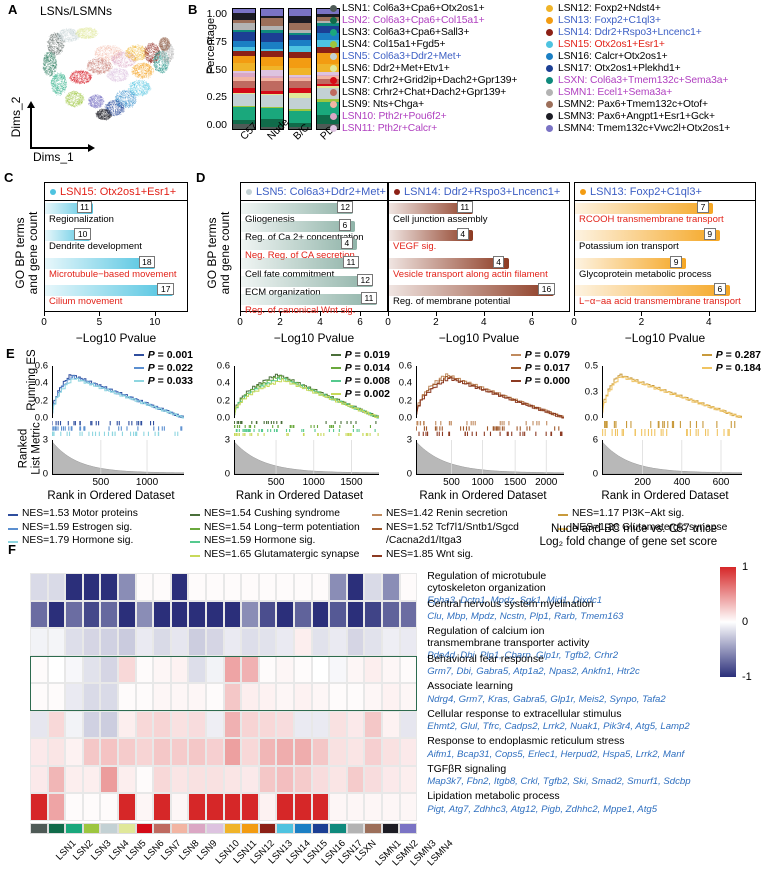 The image size is (763, 895). Describe the element at coordinates (320, 322) in the screenshot. I see `go-x-tick-label: 4` at that location.